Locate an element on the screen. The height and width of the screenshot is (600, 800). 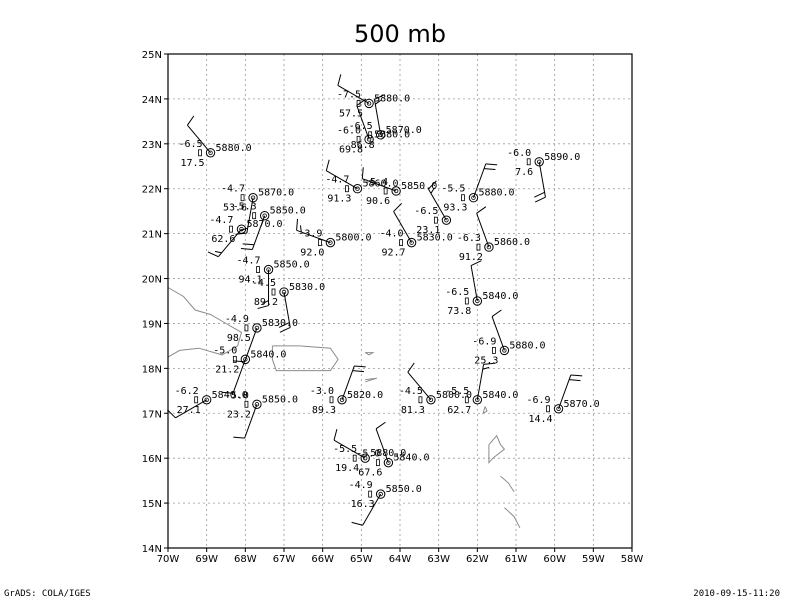
station-temperature: -6.0 is located at coordinates (519, 153).